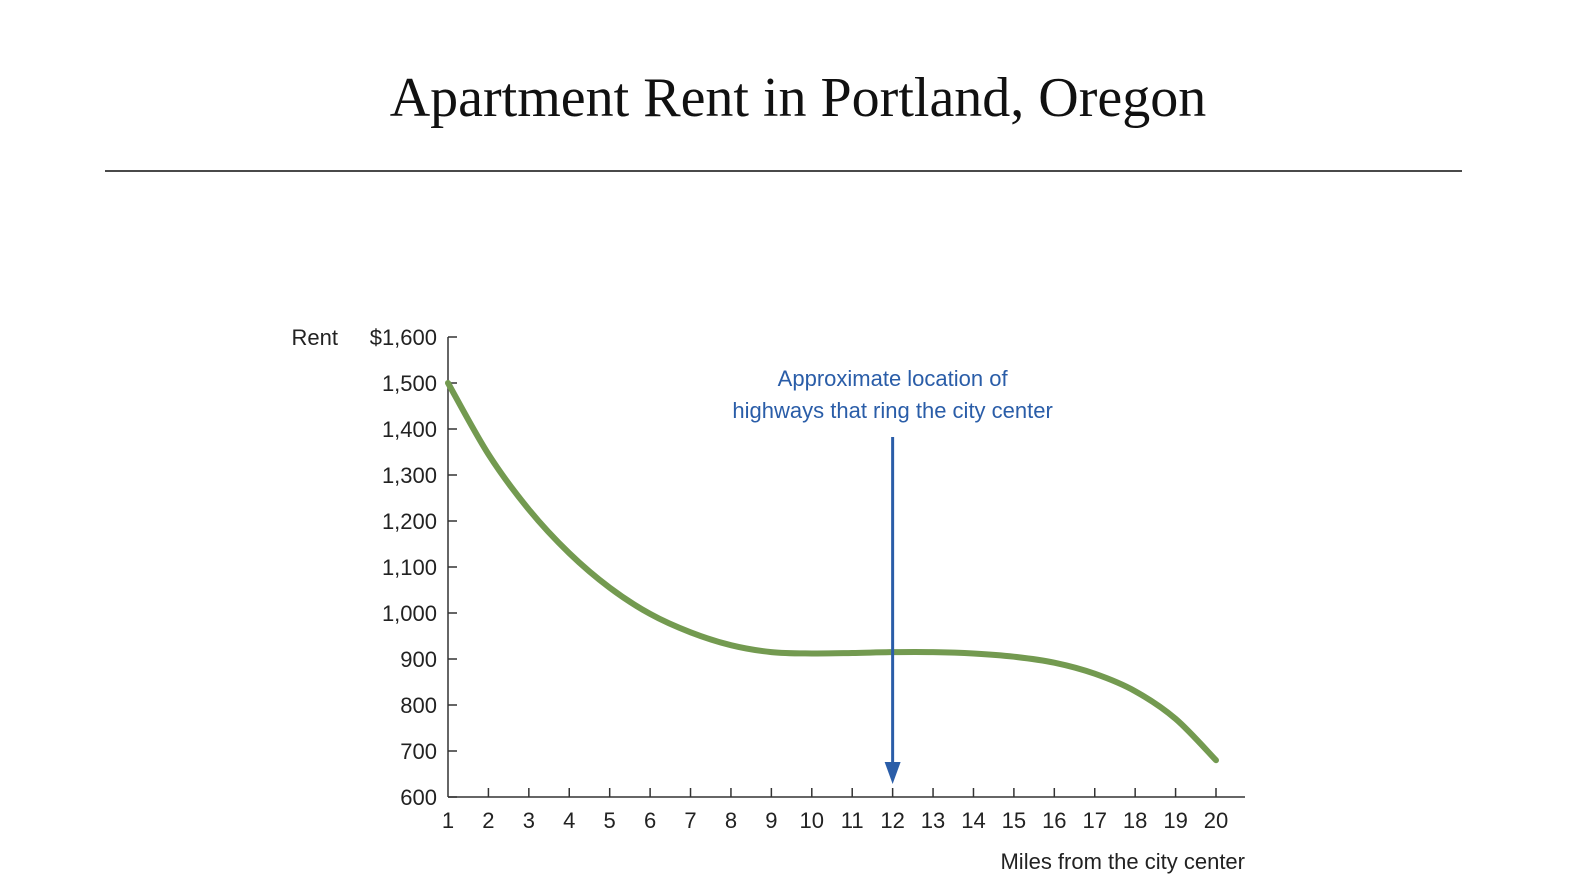 This screenshot has width=1596, height=894. Describe the element at coordinates (409, 429) in the screenshot. I see `y-tick-label: 1,400` at that location.